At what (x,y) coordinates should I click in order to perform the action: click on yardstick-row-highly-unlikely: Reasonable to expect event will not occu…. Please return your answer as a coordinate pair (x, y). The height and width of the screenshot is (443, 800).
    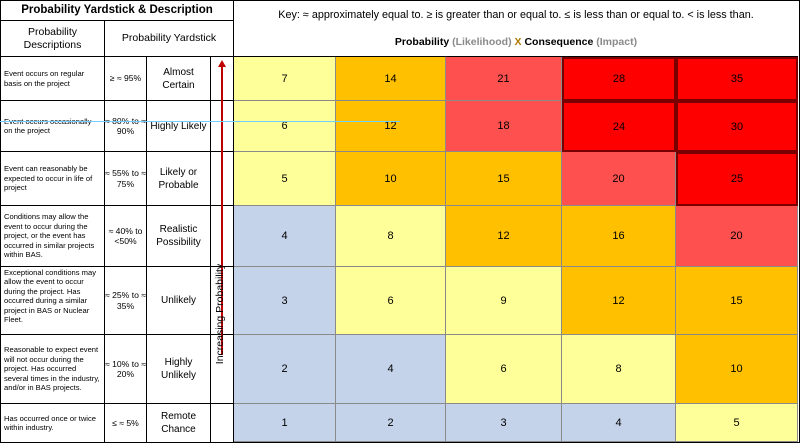
    Looking at the image, I should click on (117, 369).